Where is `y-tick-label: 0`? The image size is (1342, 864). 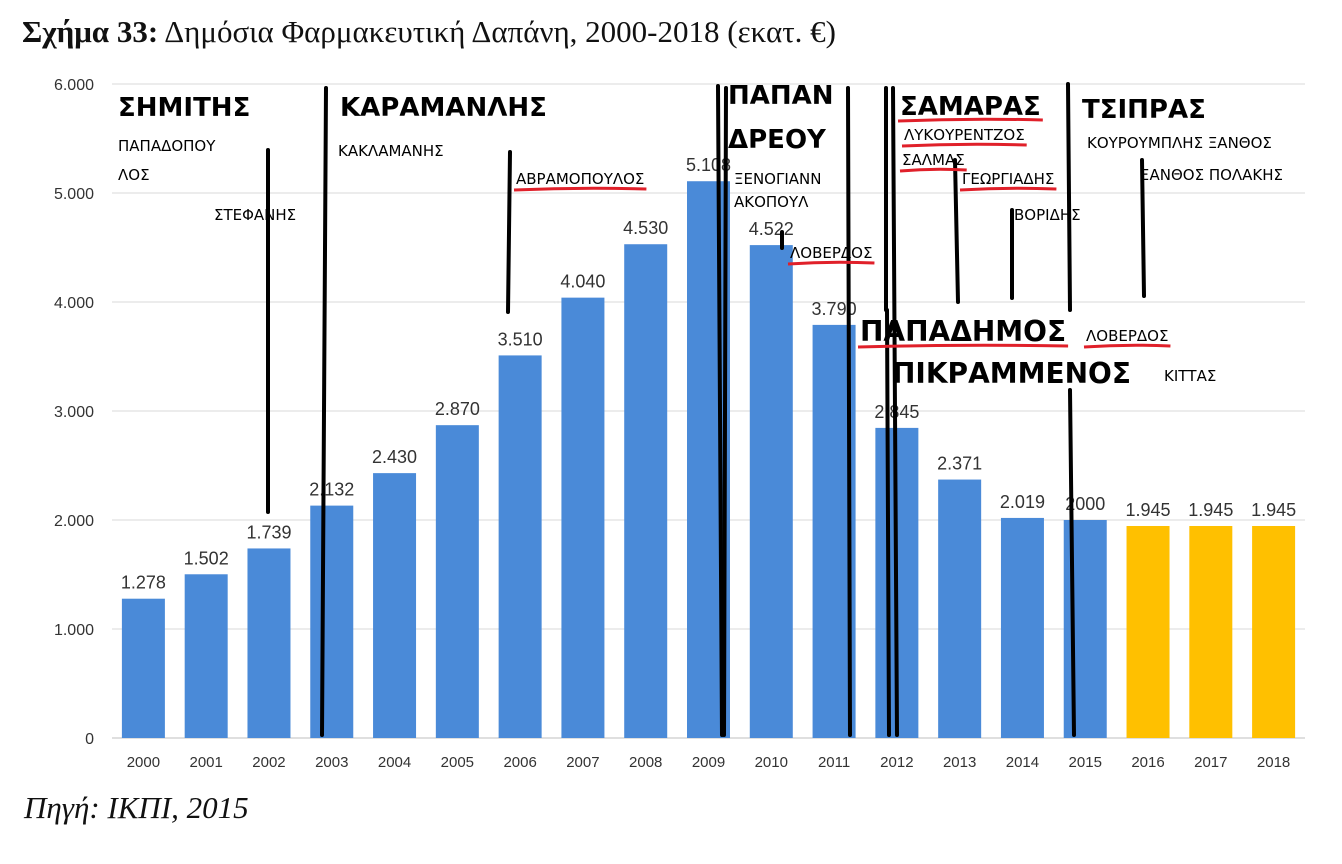
y-tick-label: 0 is located at coordinates (89, 739).